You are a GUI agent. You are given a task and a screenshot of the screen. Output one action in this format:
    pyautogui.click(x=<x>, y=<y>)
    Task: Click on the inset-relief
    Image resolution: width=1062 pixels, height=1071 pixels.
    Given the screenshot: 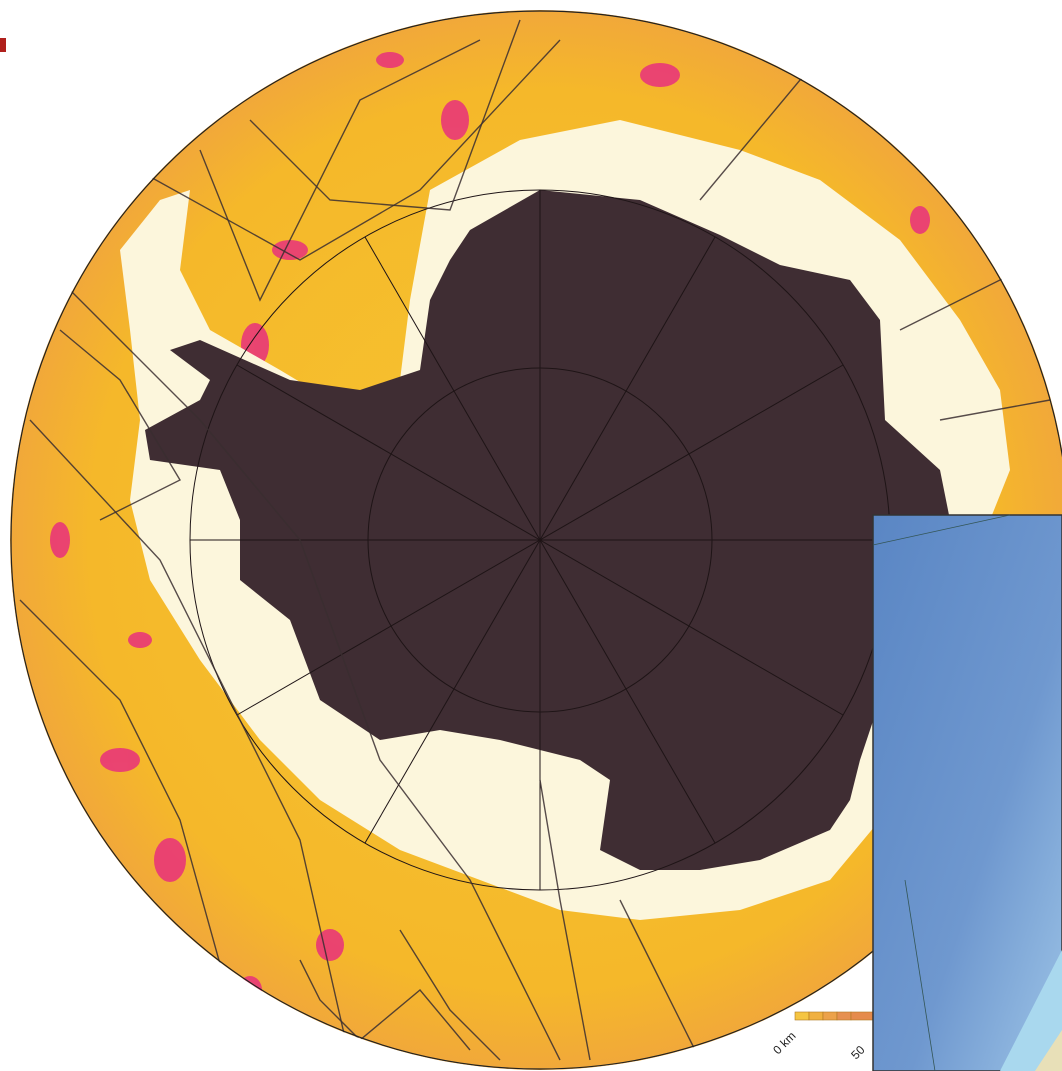 What is the action you would take?
    pyautogui.click(x=967, y=792)
    